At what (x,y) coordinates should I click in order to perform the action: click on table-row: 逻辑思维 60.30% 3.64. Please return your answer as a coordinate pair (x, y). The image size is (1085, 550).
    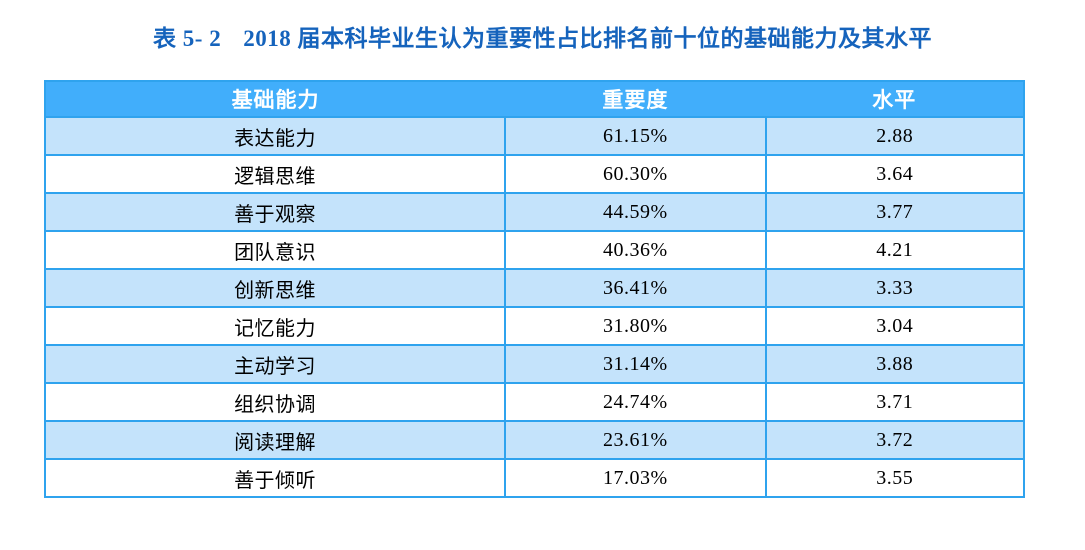
    Looking at the image, I should click on (534, 174).